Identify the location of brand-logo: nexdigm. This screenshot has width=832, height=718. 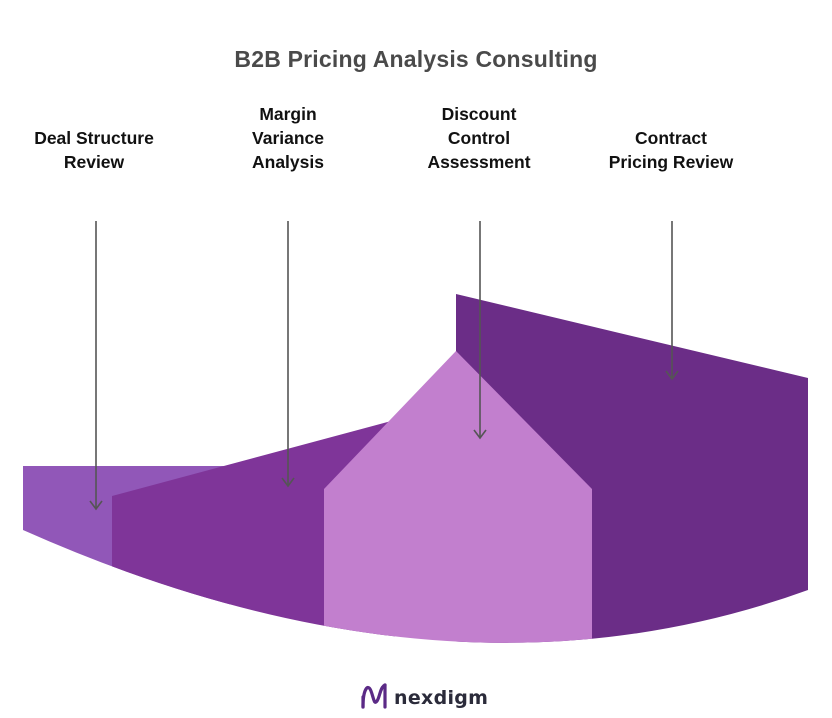
(424, 698).